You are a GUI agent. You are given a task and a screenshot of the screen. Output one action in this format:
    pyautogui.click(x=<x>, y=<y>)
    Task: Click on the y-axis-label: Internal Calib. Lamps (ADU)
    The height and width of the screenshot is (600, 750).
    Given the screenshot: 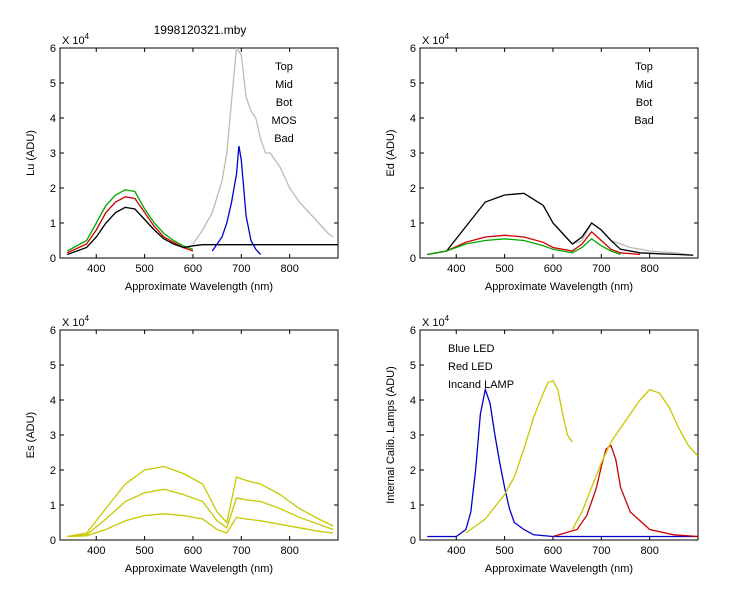 What is the action you would take?
    pyautogui.click(x=391, y=435)
    